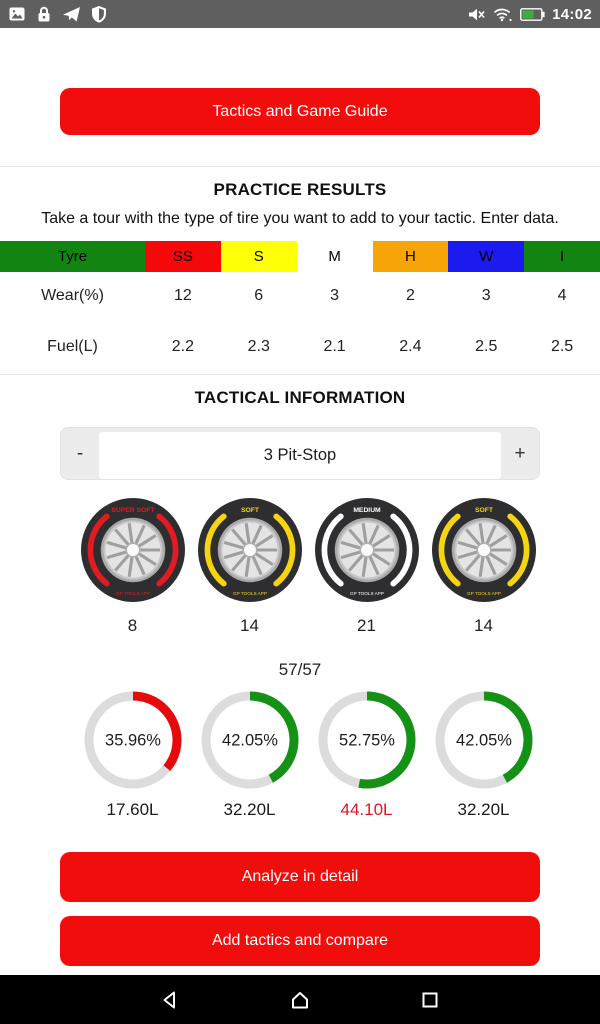 The image size is (600, 1024). What do you see at coordinates (308, 740) in the screenshot?
I see `wear-donuts-row: 35.96% 42.05% 52.75% 42.05%` at bounding box center [308, 740].